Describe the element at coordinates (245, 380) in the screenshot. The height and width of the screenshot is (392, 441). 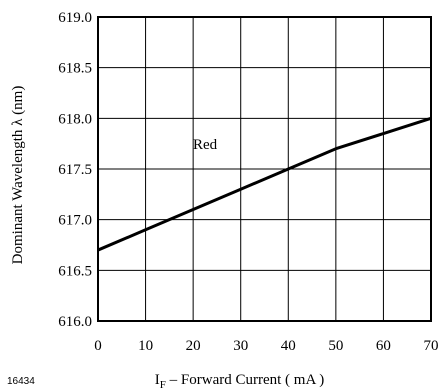
I see `x-axis-title-text: – Forward Current ( mA )` at that location.